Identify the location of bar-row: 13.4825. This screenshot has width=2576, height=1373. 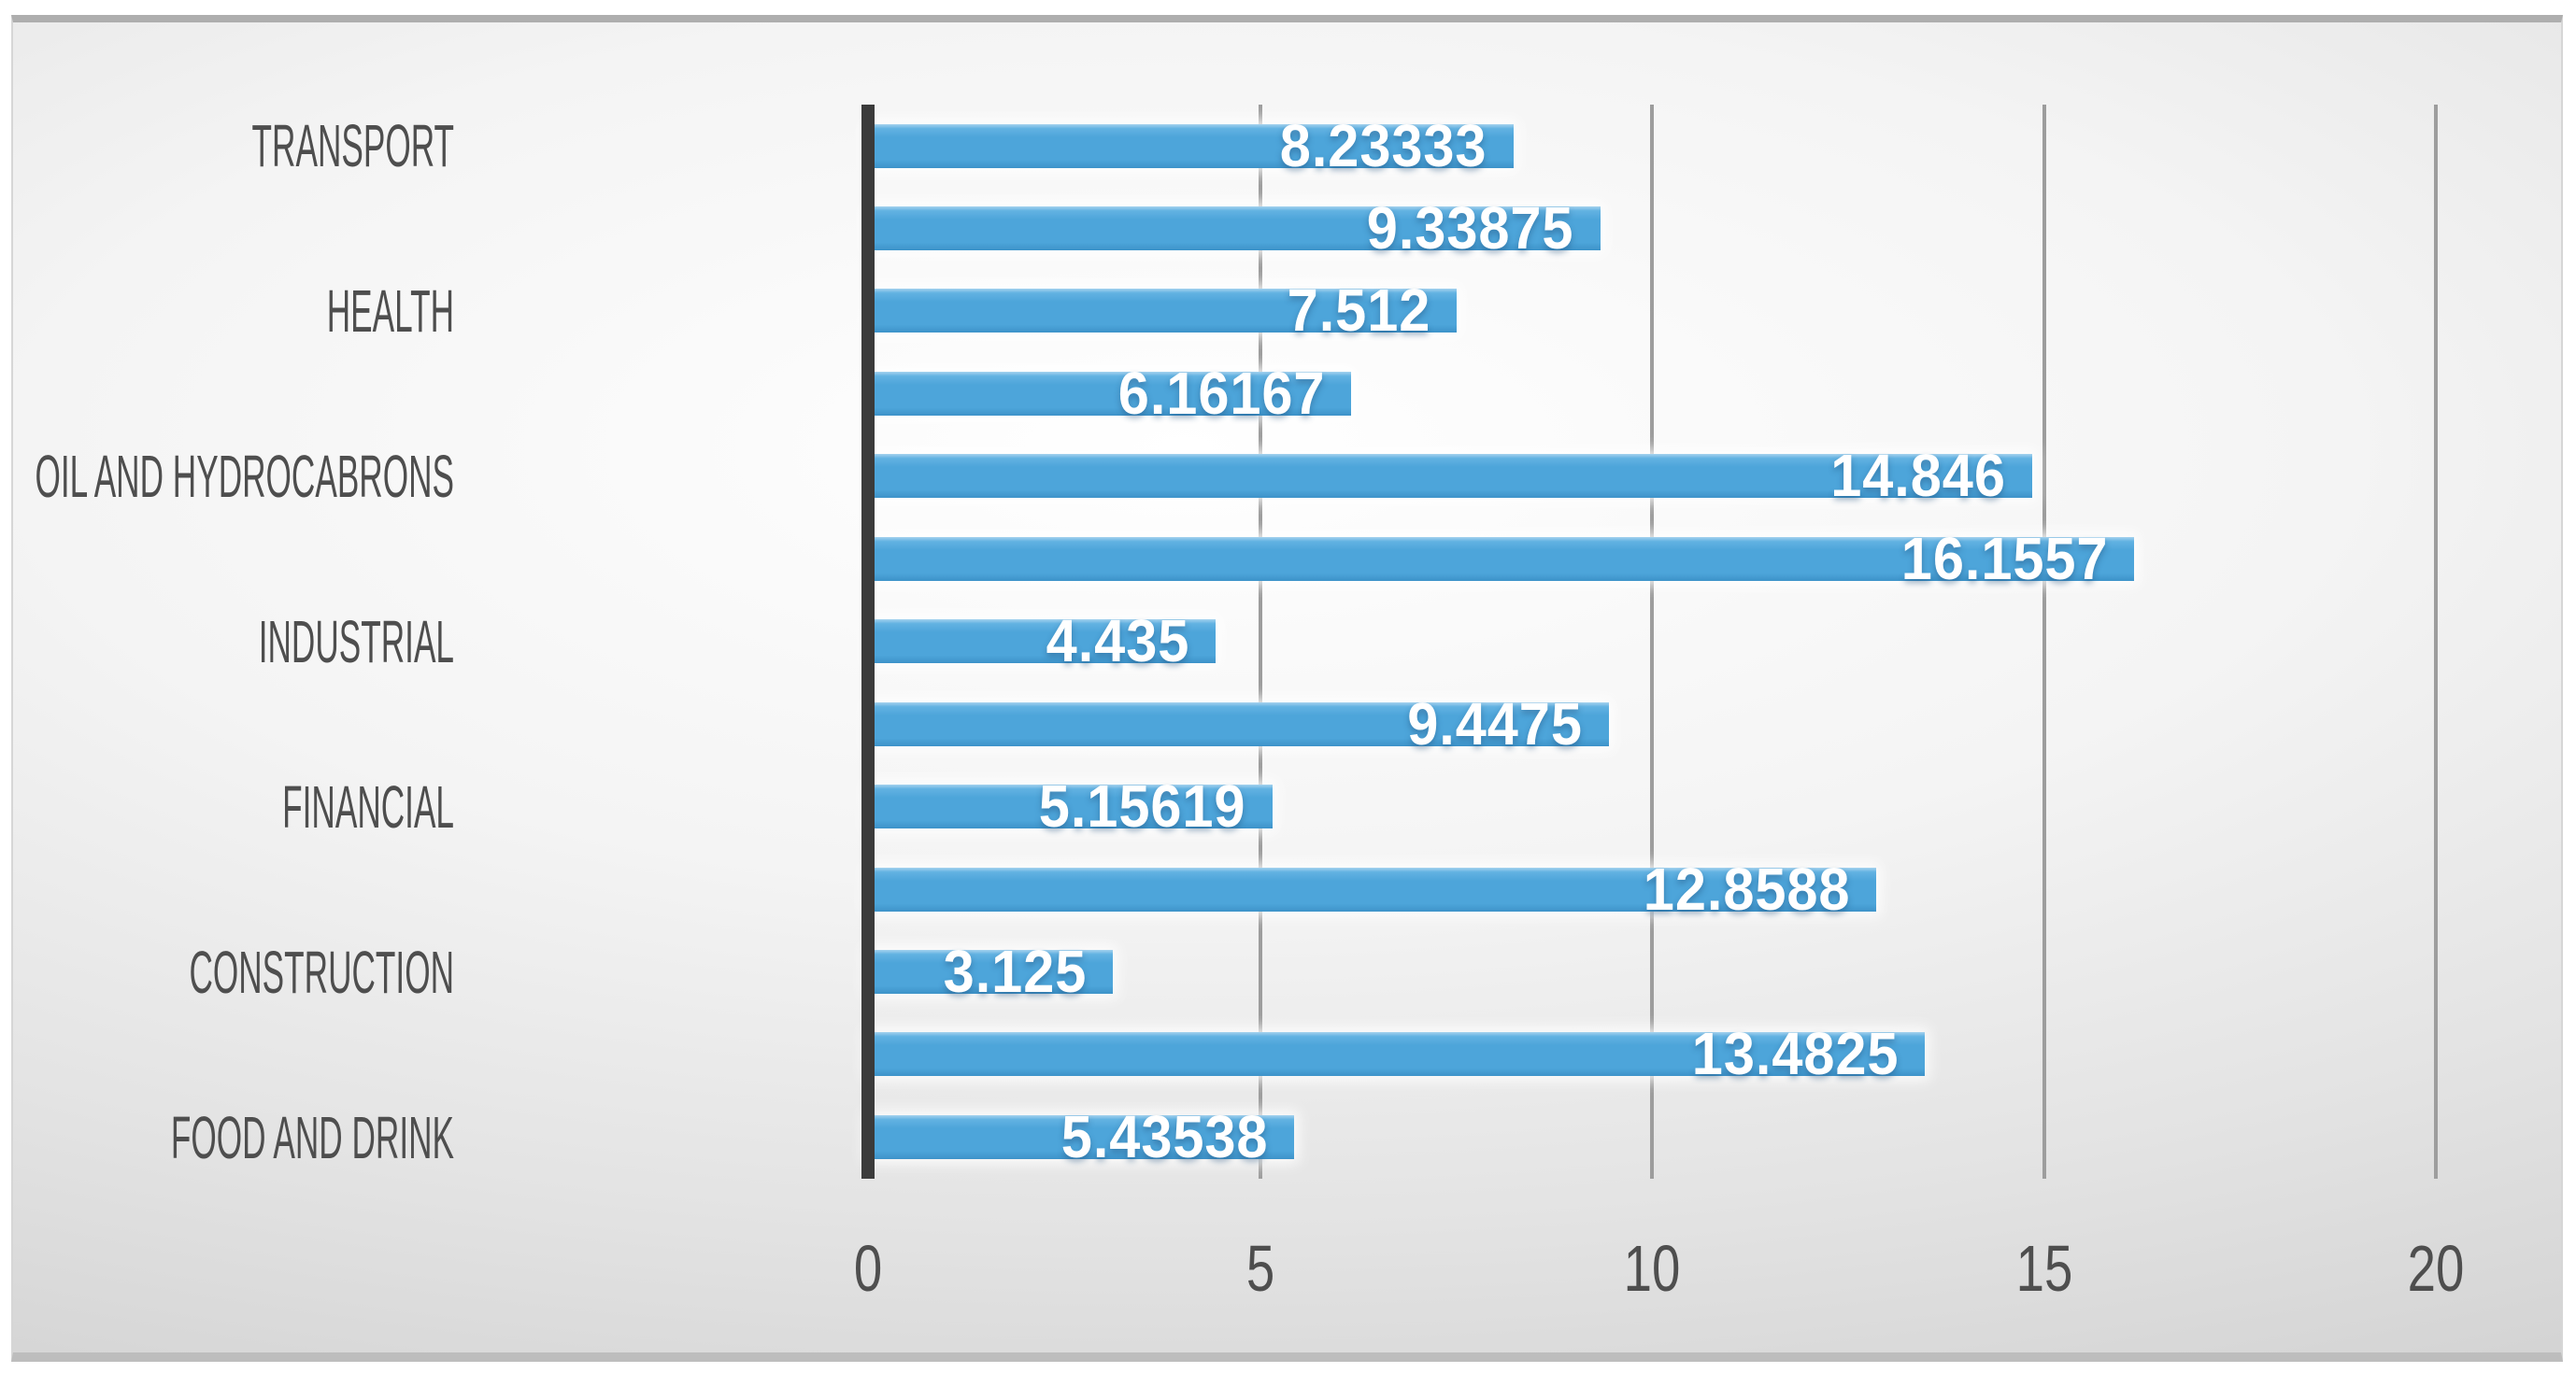
(1652, 1054).